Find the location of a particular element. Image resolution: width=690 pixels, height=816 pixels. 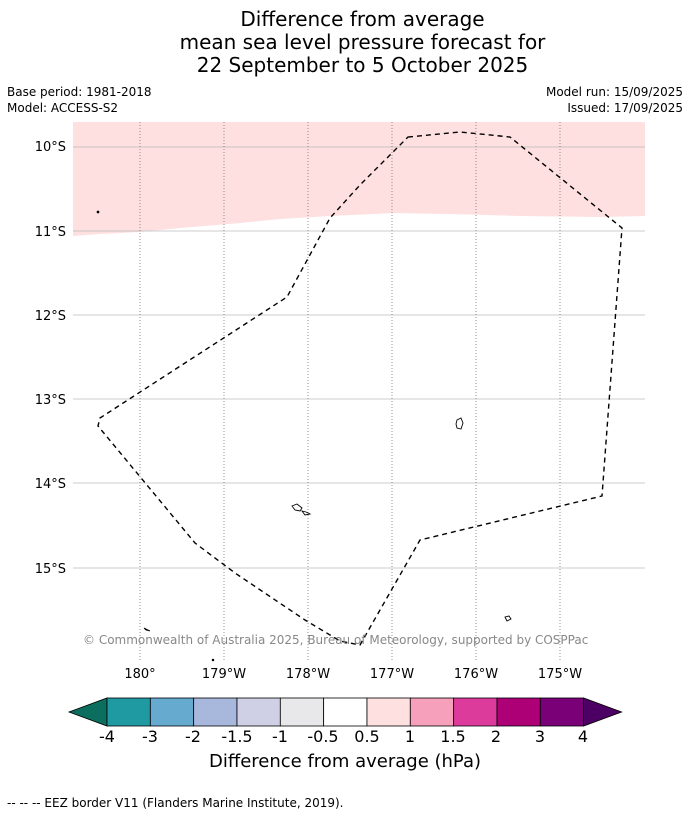

lat-label: 13°S is located at coordinates (50, 400).